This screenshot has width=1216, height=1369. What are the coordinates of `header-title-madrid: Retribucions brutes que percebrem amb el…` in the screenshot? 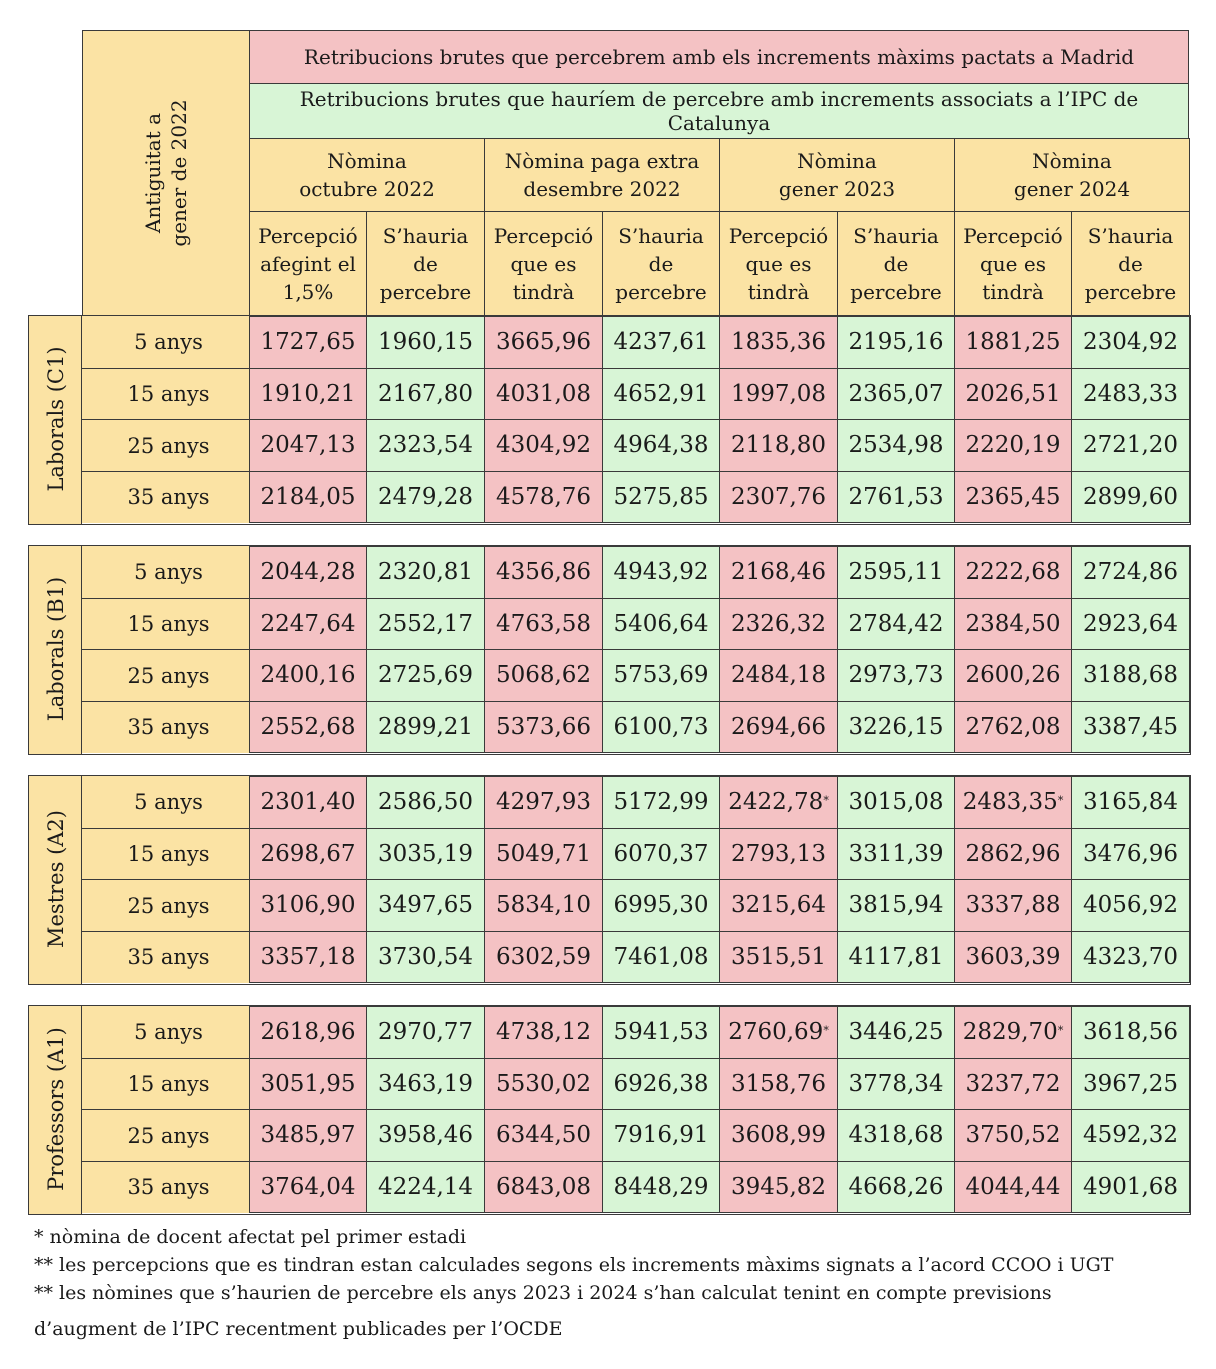 It's located at (719, 57).